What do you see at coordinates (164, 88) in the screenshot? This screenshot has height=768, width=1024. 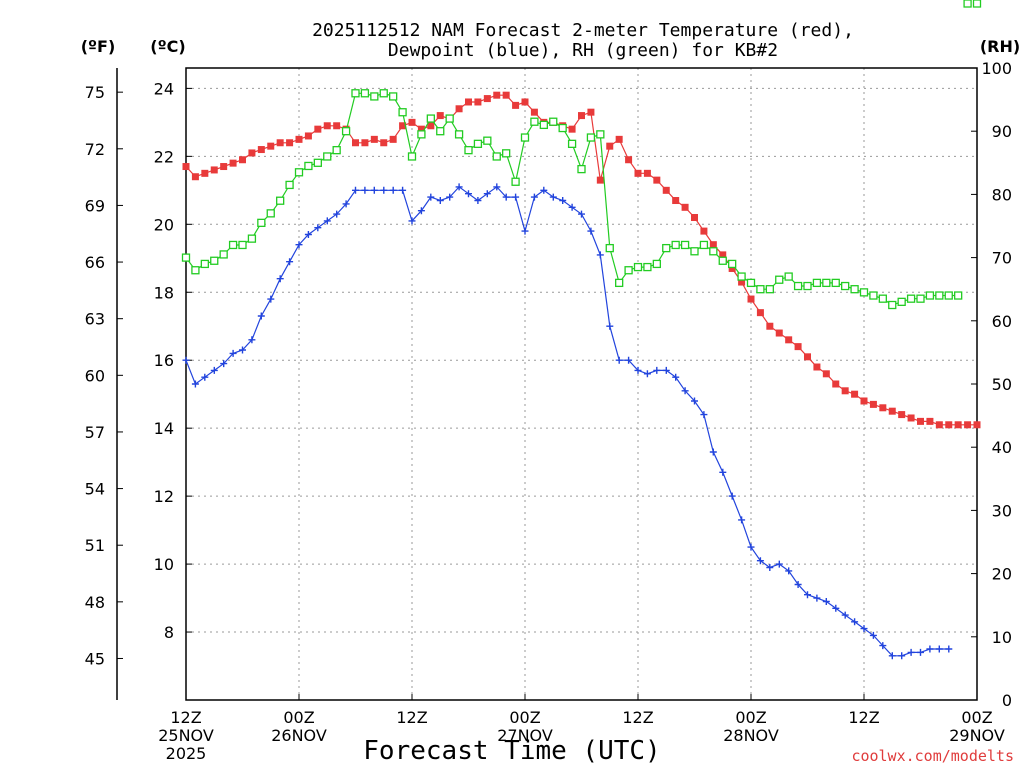 I see `celsius-tick-label: 24` at bounding box center [164, 88].